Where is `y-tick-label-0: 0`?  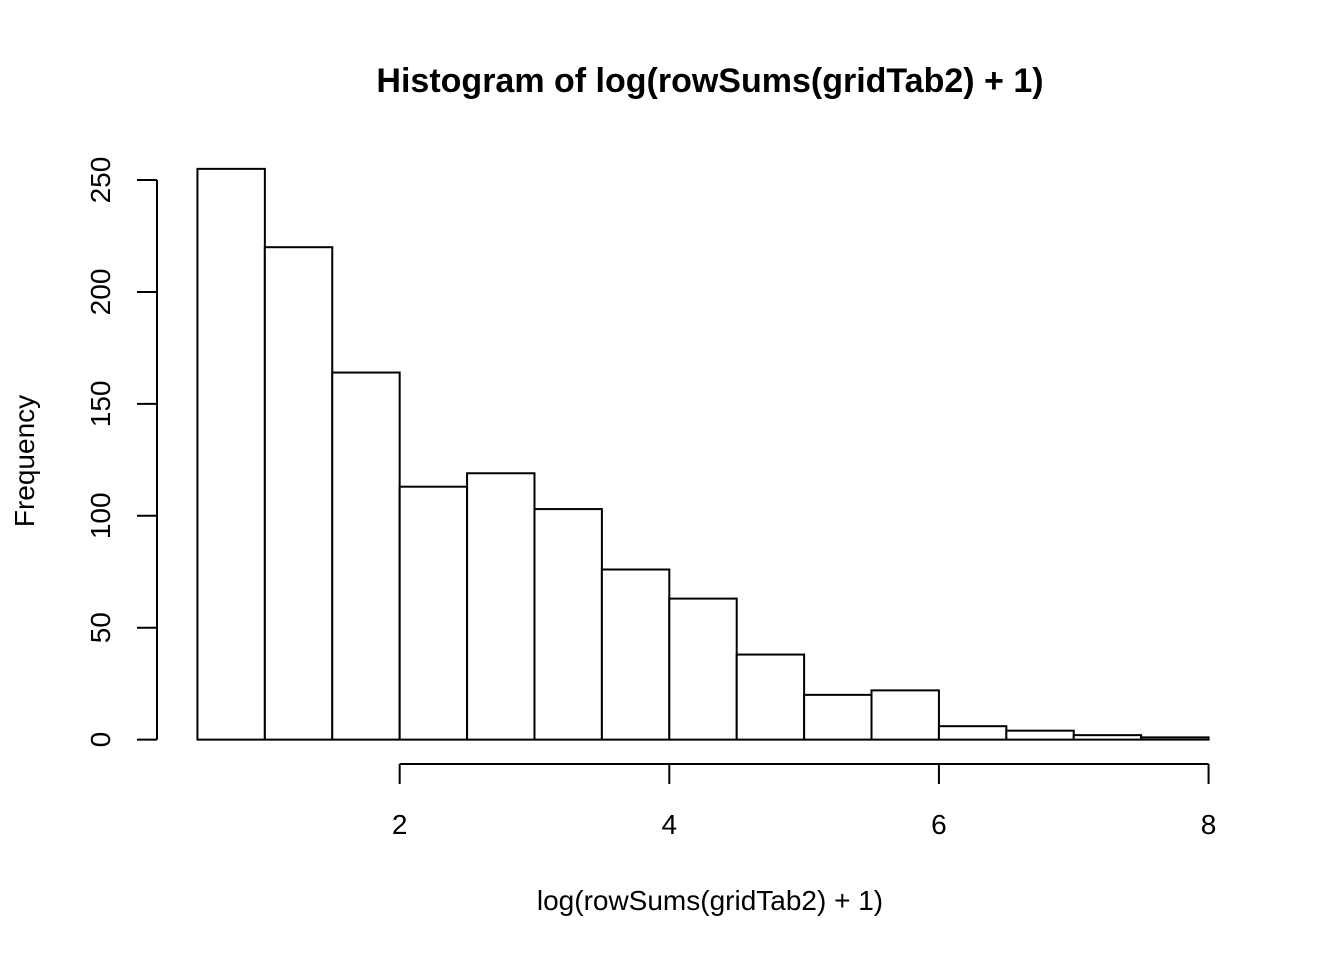 y-tick-label-0: 0 is located at coordinates (100, 740).